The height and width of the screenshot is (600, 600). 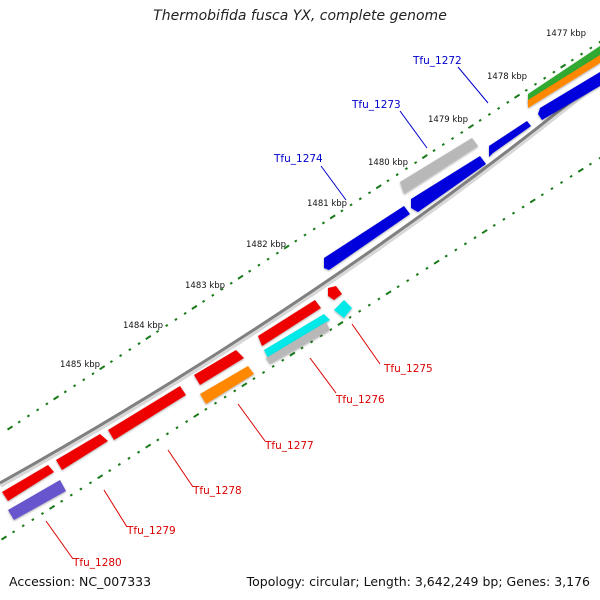 What do you see at coordinates (437, 61) in the screenshot?
I see `gene-label: Tfu_1272` at bounding box center [437, 61].